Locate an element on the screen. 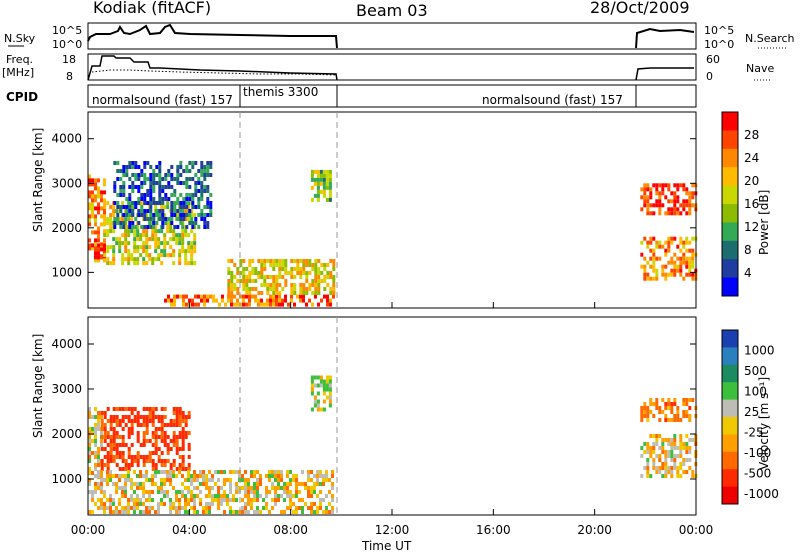 The image size is (800, 554). nave-tick-low: 0 is located at coordinates (709, 76).